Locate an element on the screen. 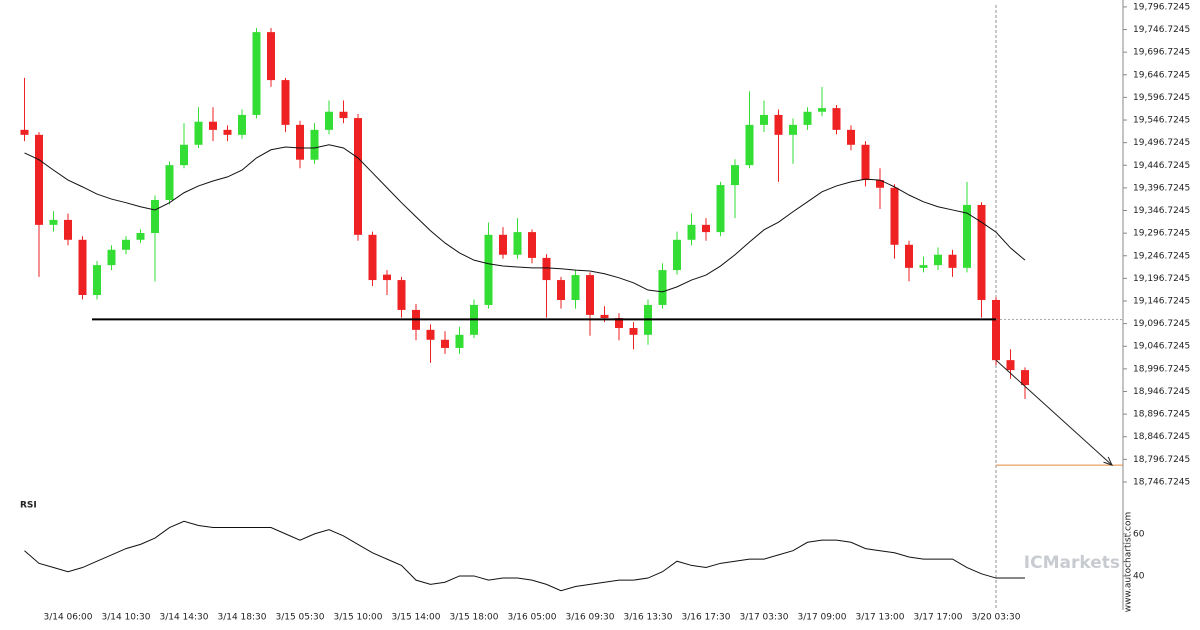 The width and height of the screenshot is (1200, 630). x-tick-label: 3/15 18:00 is located at coordinates (473, 618).